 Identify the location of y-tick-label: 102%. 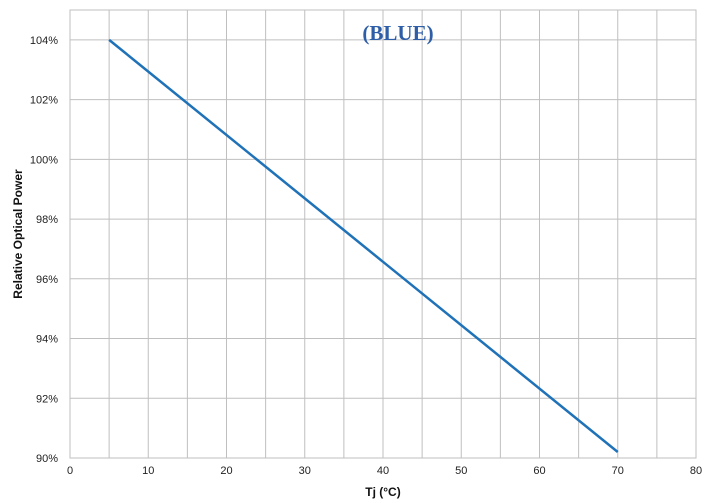
(44, 101).